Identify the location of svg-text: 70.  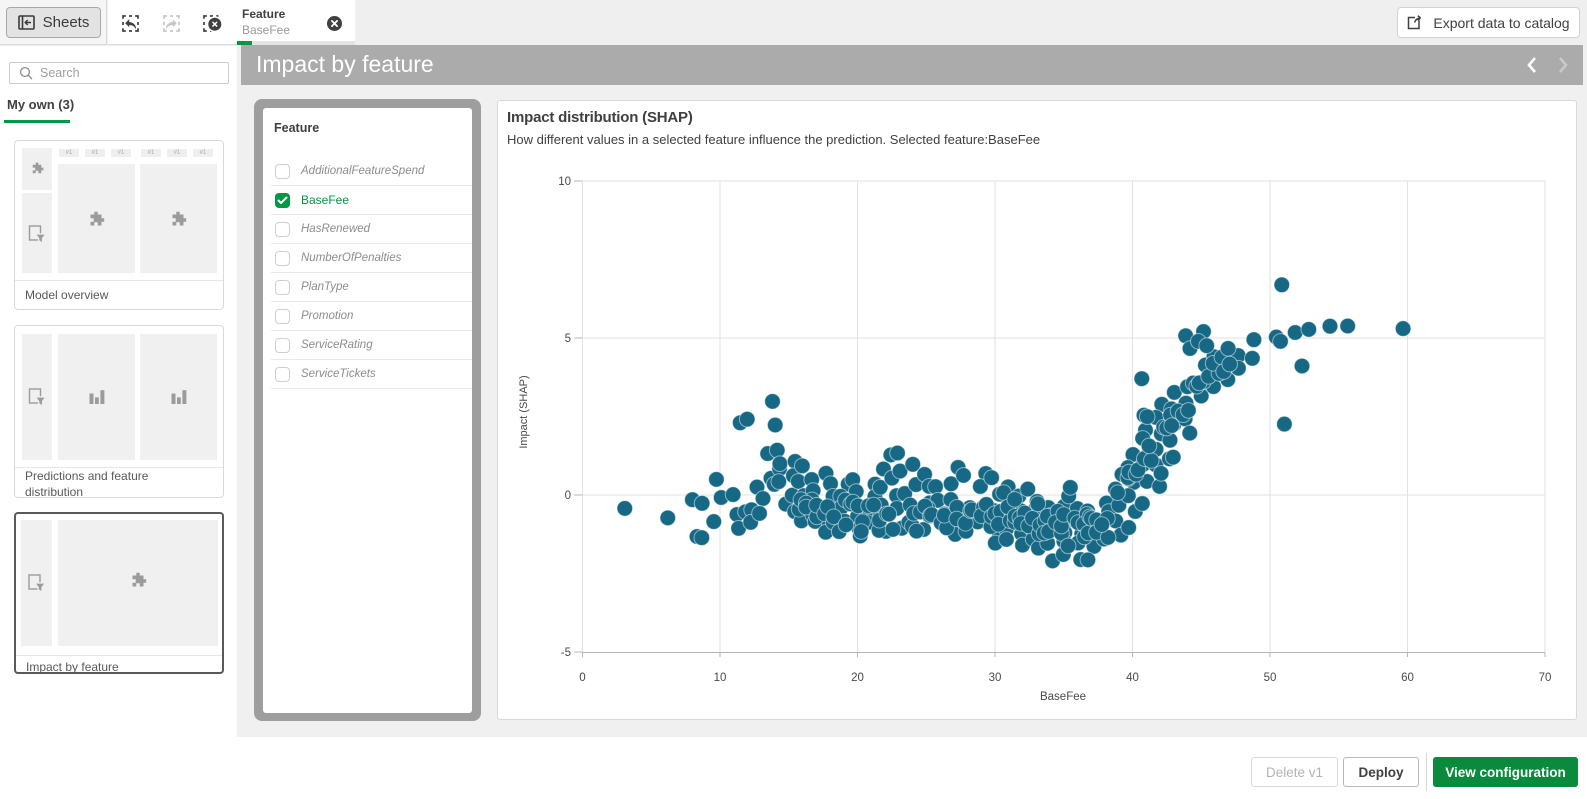
(1545, 678).